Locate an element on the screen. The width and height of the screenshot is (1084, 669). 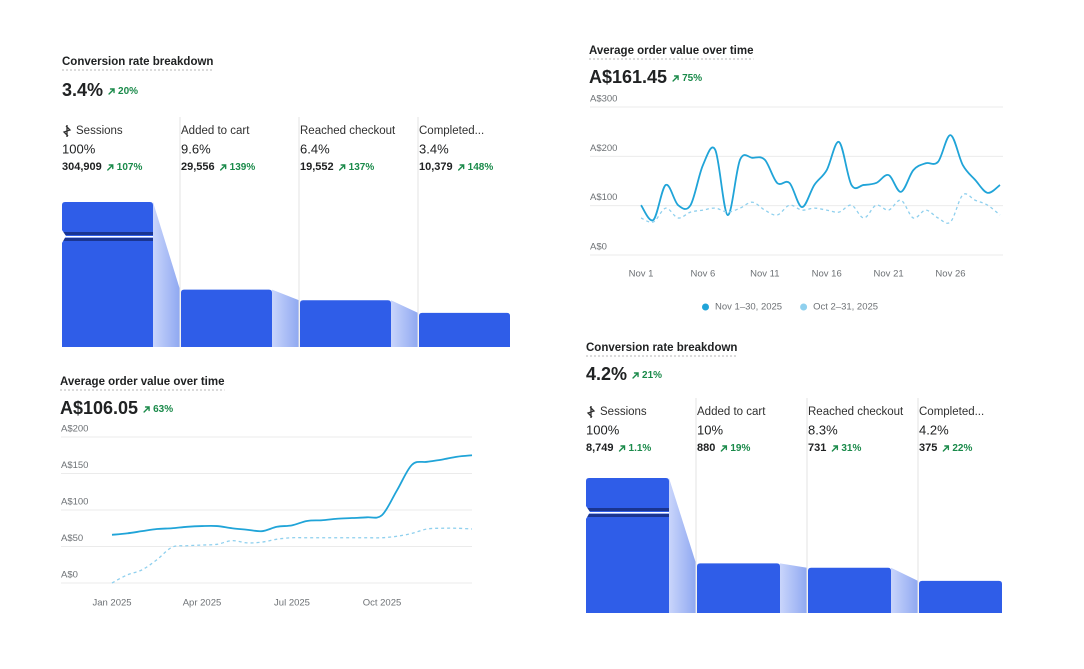
step-rate: 10% is located at coordinates (710, 429).